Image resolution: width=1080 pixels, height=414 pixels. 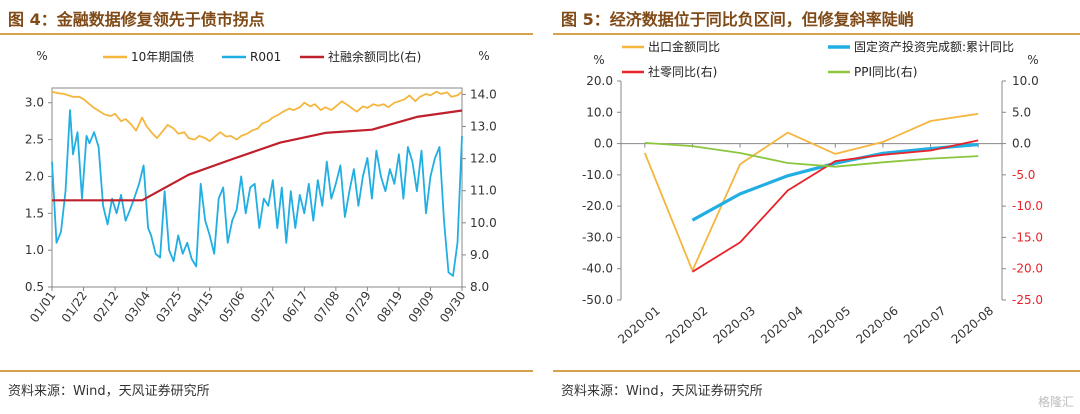 What do you see at coordinates (34, 103) in the screenshot?
I see `y-left-tick-label: 3.0` at bounding box center [34, 103].